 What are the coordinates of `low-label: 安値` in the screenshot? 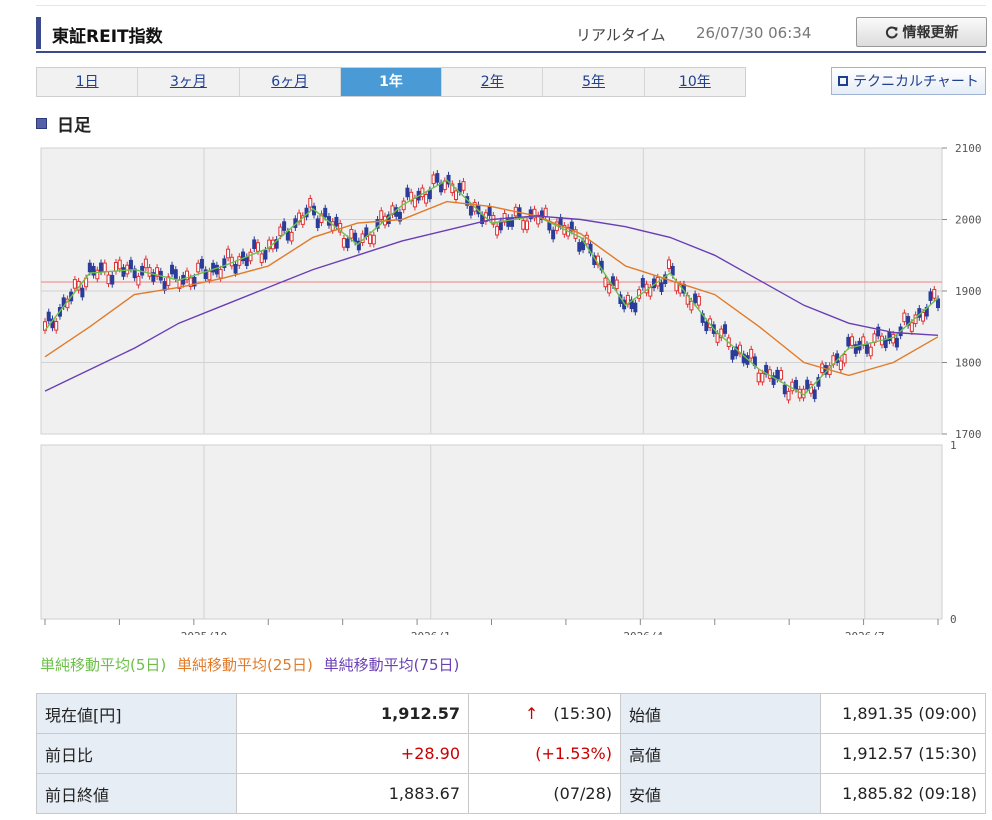 It's located at (720, 793).